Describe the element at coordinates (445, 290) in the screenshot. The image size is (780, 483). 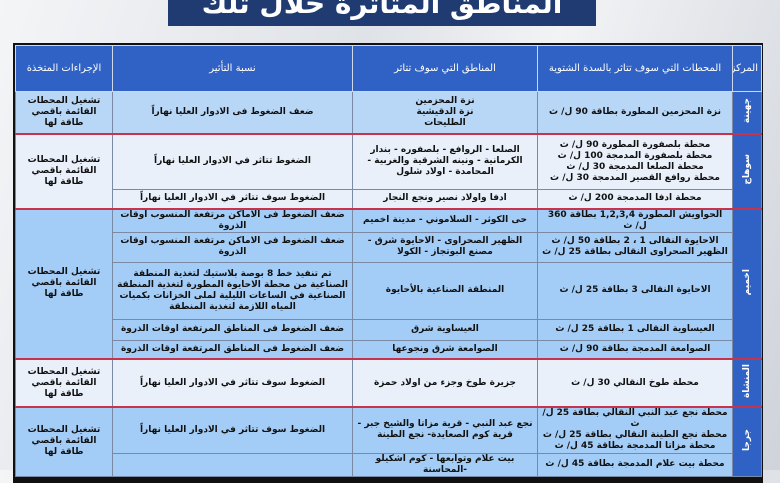
I see `areas-cell: المنطقة الصناعية بالأحايوة` at that location.